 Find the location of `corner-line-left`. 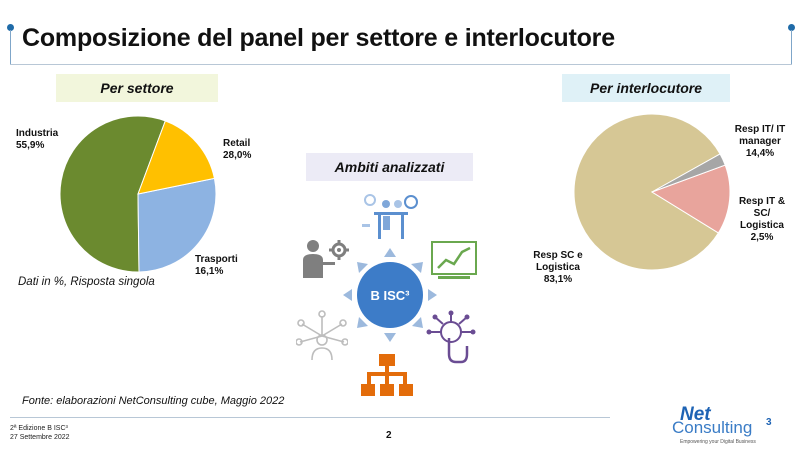

corner-line-left is located at coordinates (10, 47).